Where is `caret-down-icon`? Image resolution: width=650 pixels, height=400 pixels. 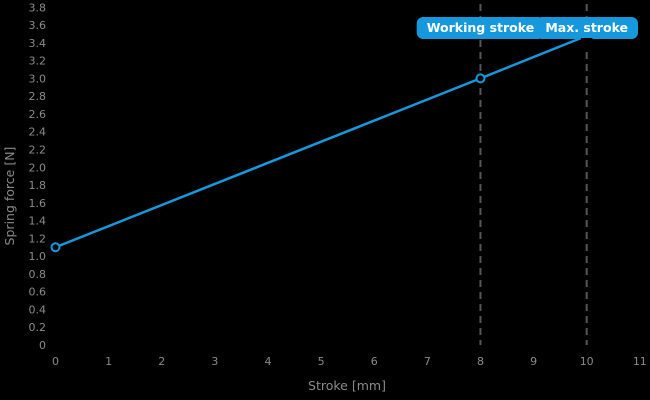 caret-down-icon is located at coordinates (586, 44).